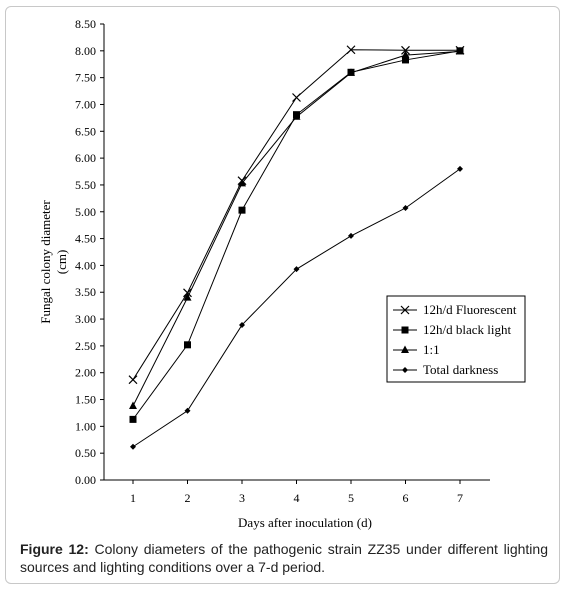  I want to click on y-tick-label: 7.00, so click(85, 104).